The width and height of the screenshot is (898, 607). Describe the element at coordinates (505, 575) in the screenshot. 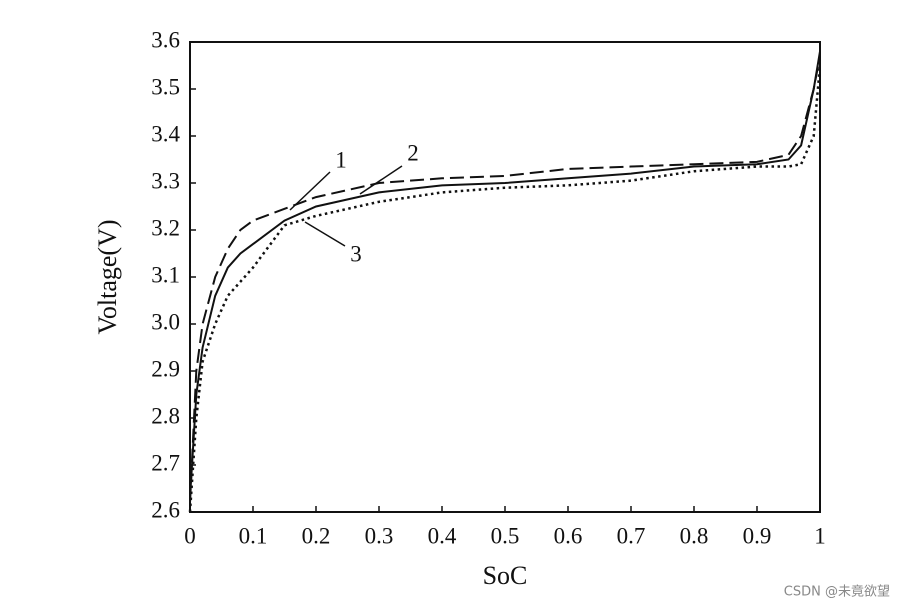

I see `x-axis-label: SoC` at that location.